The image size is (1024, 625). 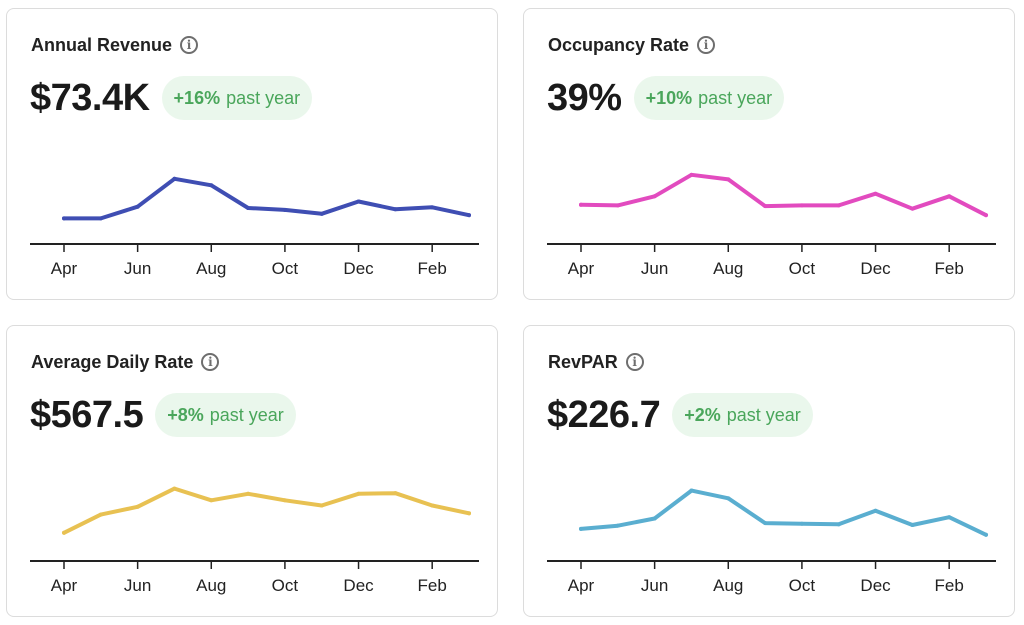 I want to click on card-title: Occupancy Rate, so click(x=619, y=44).